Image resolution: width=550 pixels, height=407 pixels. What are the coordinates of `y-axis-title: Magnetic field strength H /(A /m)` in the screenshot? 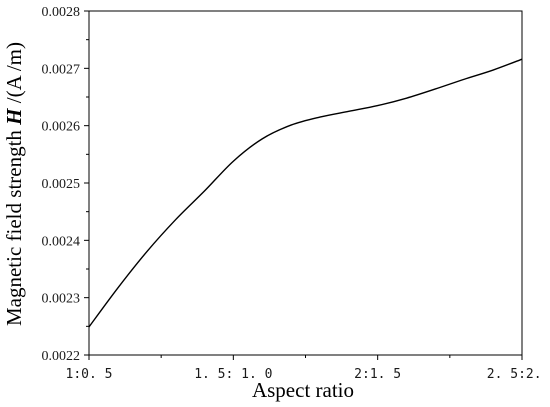 It's located at (14, 184).